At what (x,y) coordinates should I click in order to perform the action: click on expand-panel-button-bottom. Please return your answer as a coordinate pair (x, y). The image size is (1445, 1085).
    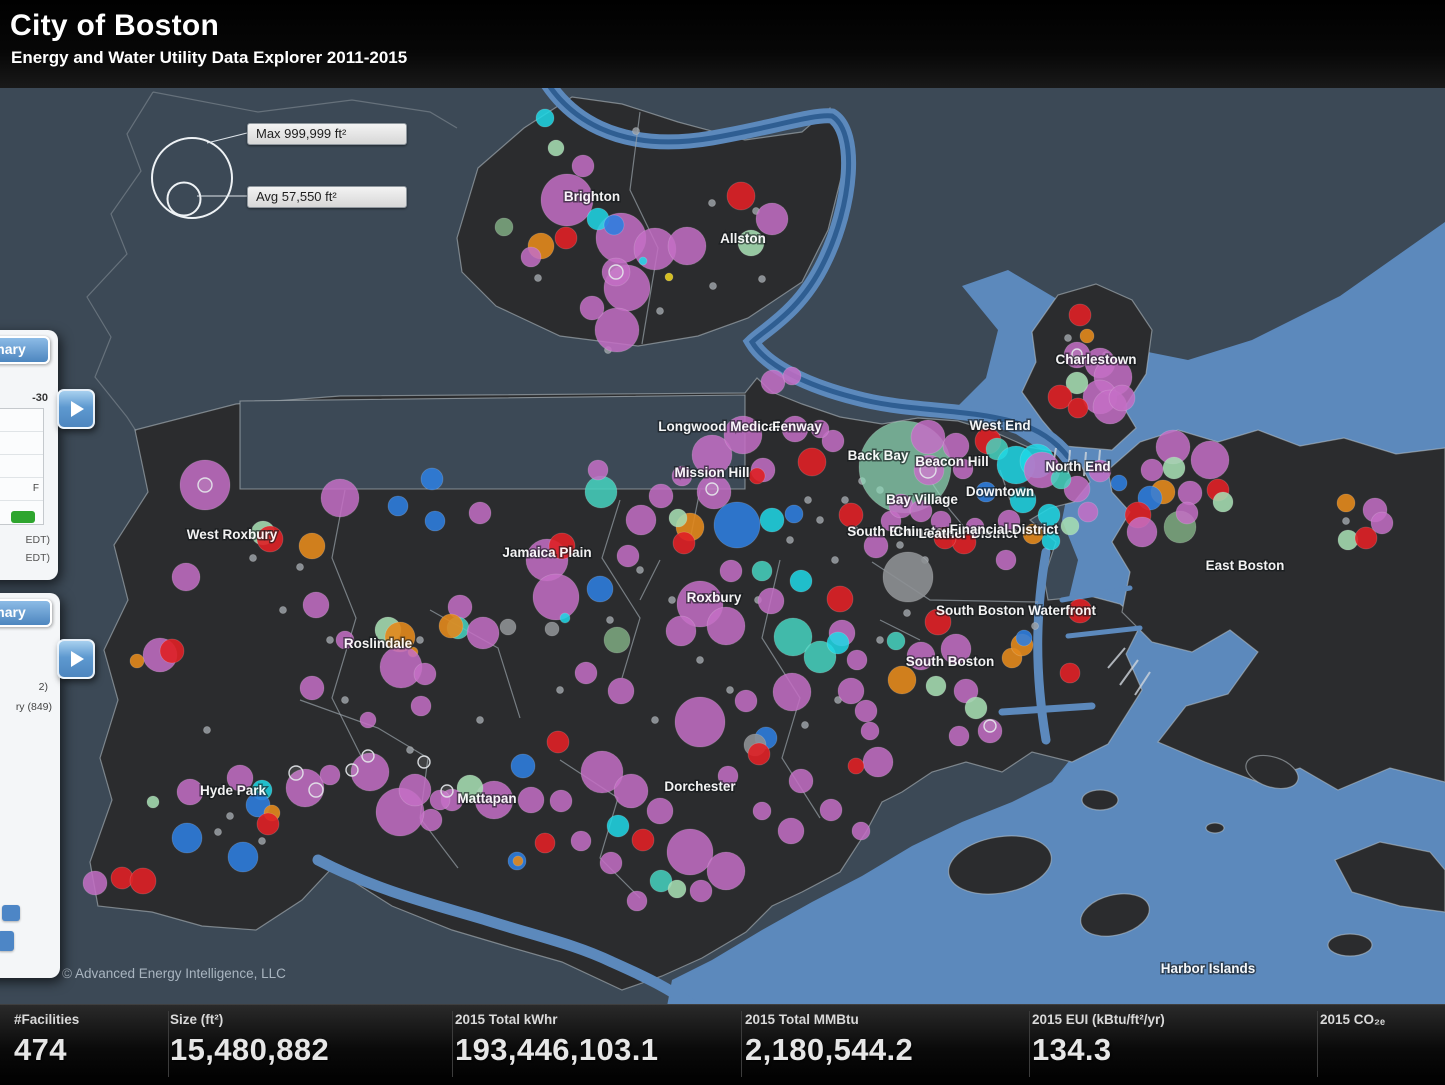
    Looking at the image, I should click on (76, 659).